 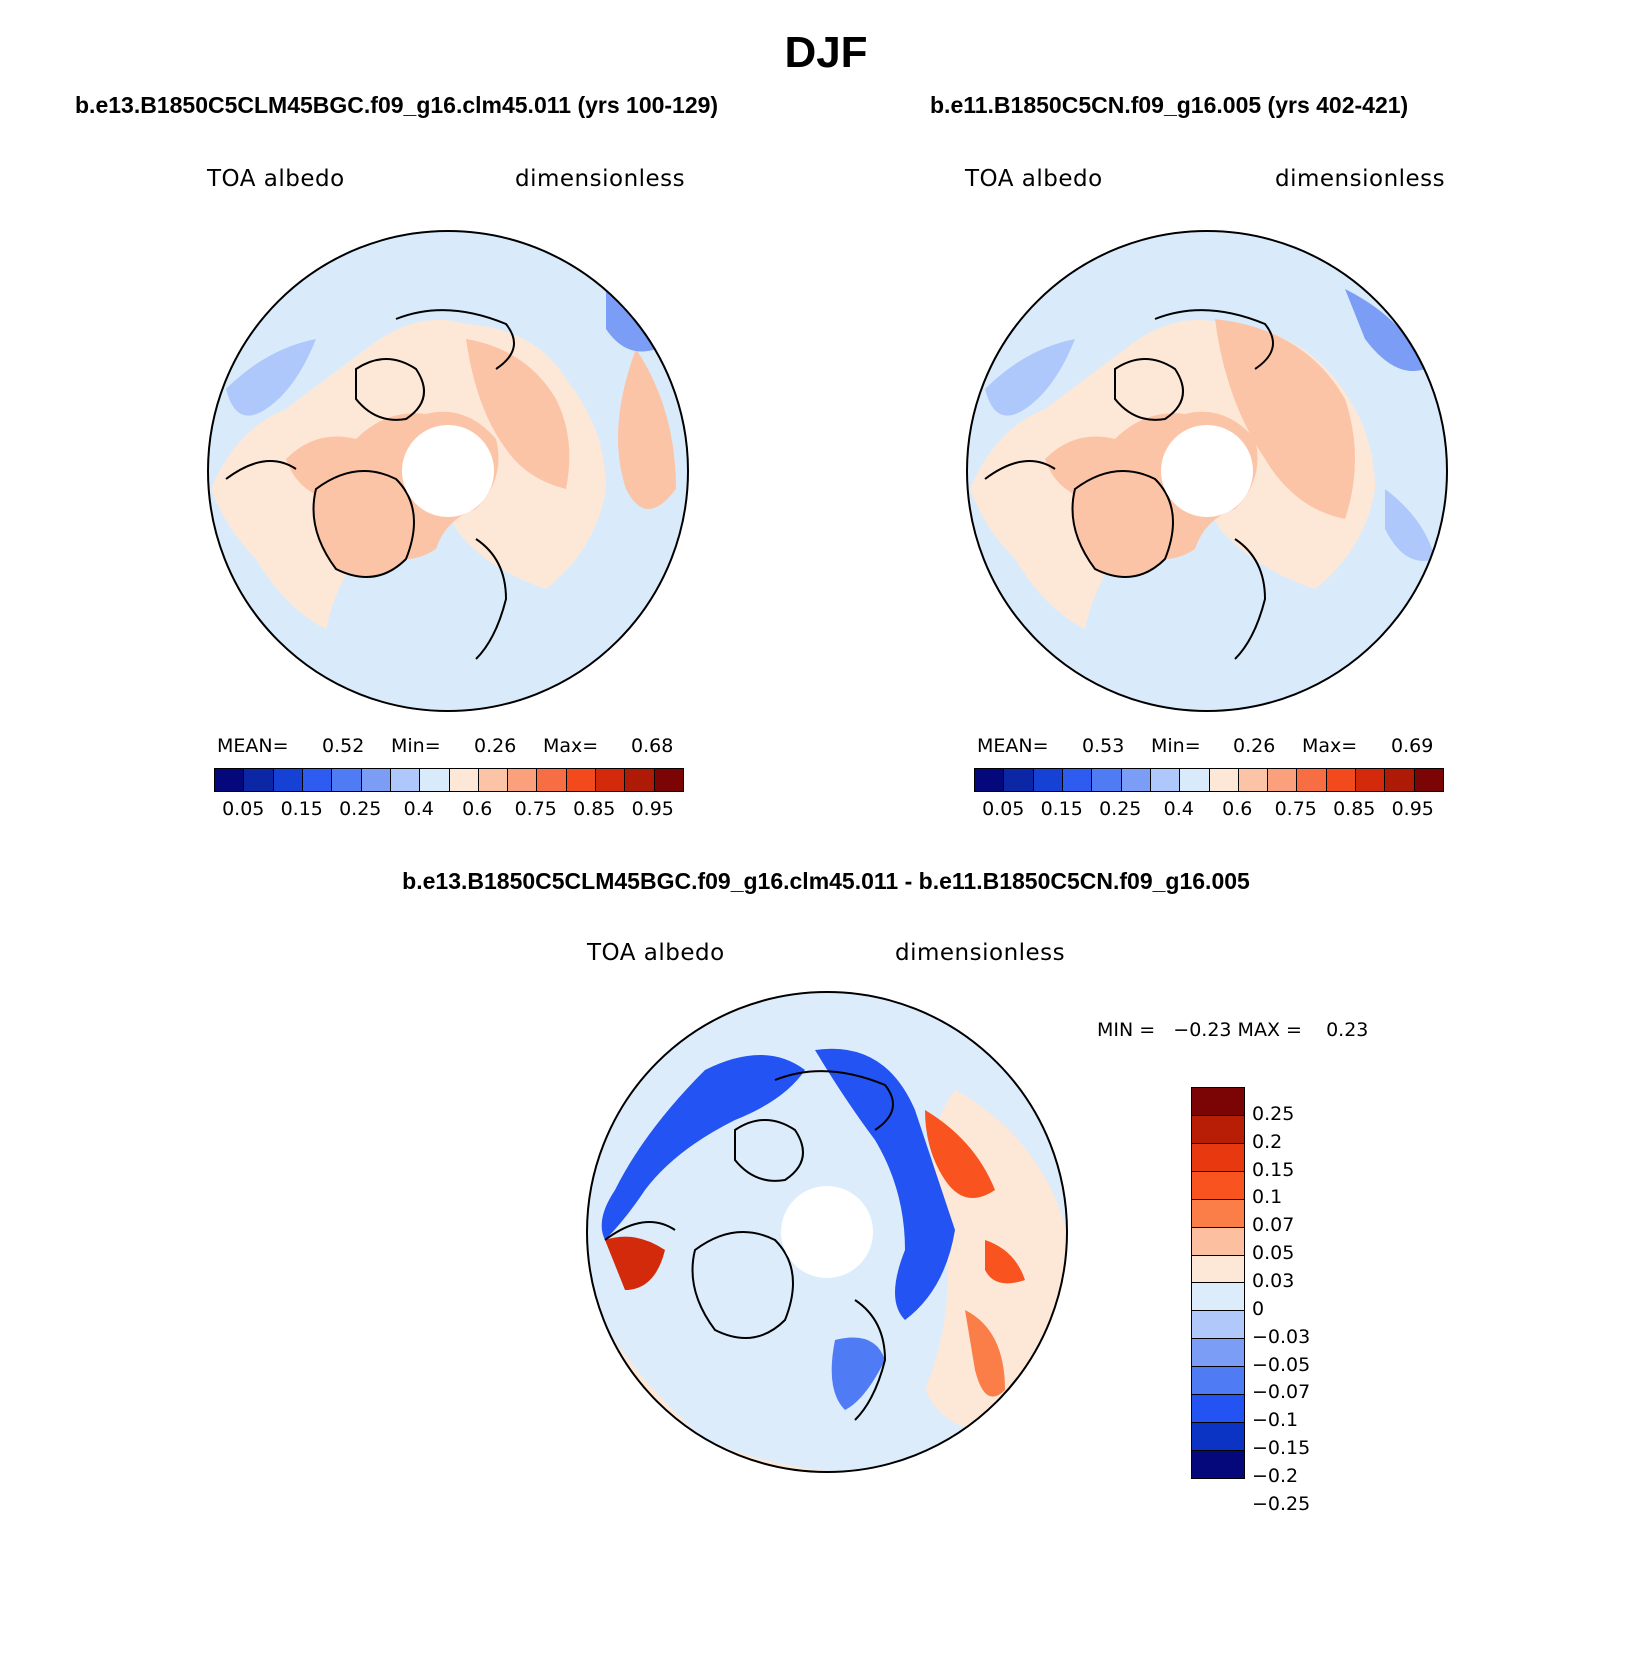 I want to click on page-title: DJF, so click(x=826, y=52).